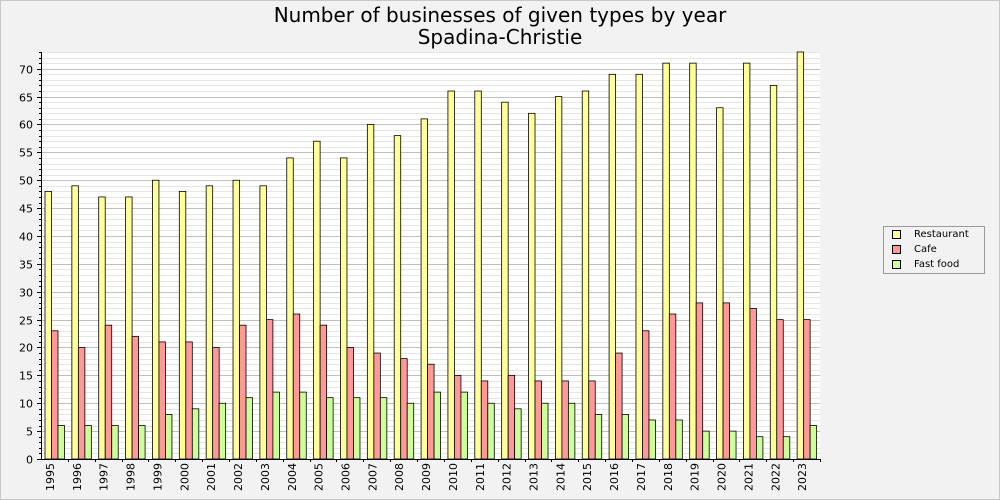 This screenshot has height=500, width=1000. I want to click on bar-cafe-2005, so click(323, 392).